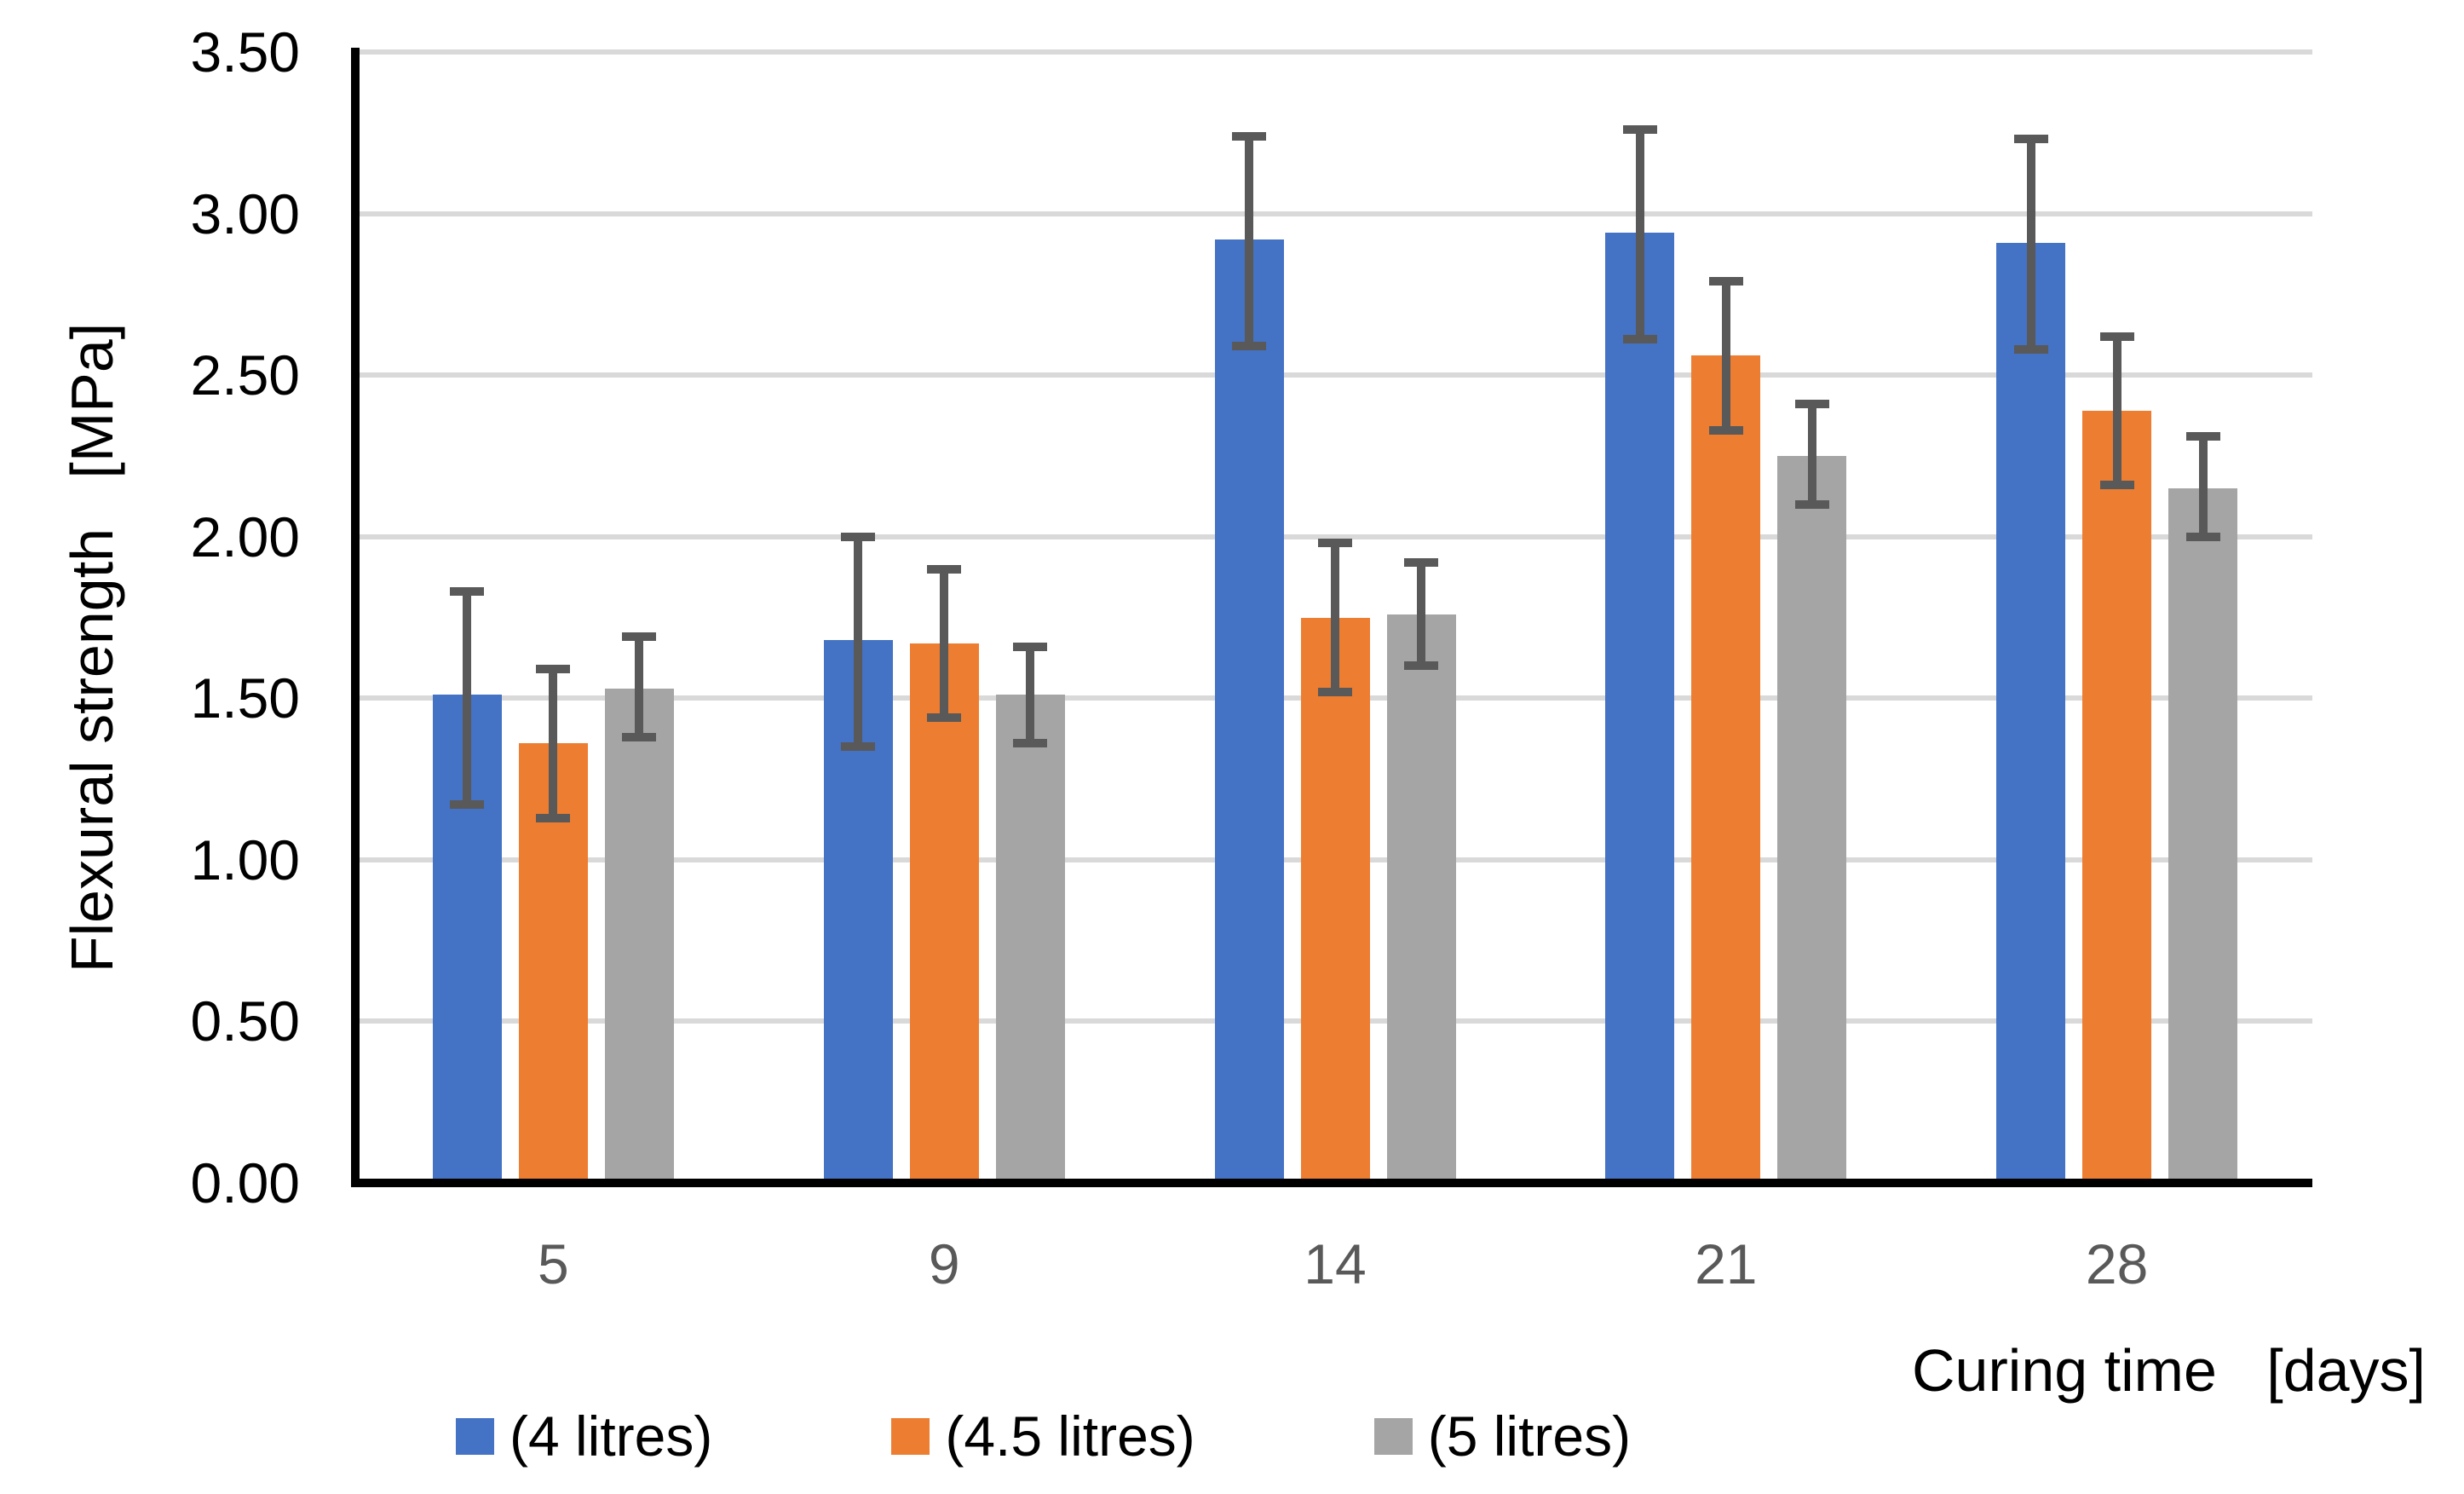  What do you see at coordinates (245, 52) in the screenshot?
I see `y-tick-label: 3.50` at bounding box center [245, 52].